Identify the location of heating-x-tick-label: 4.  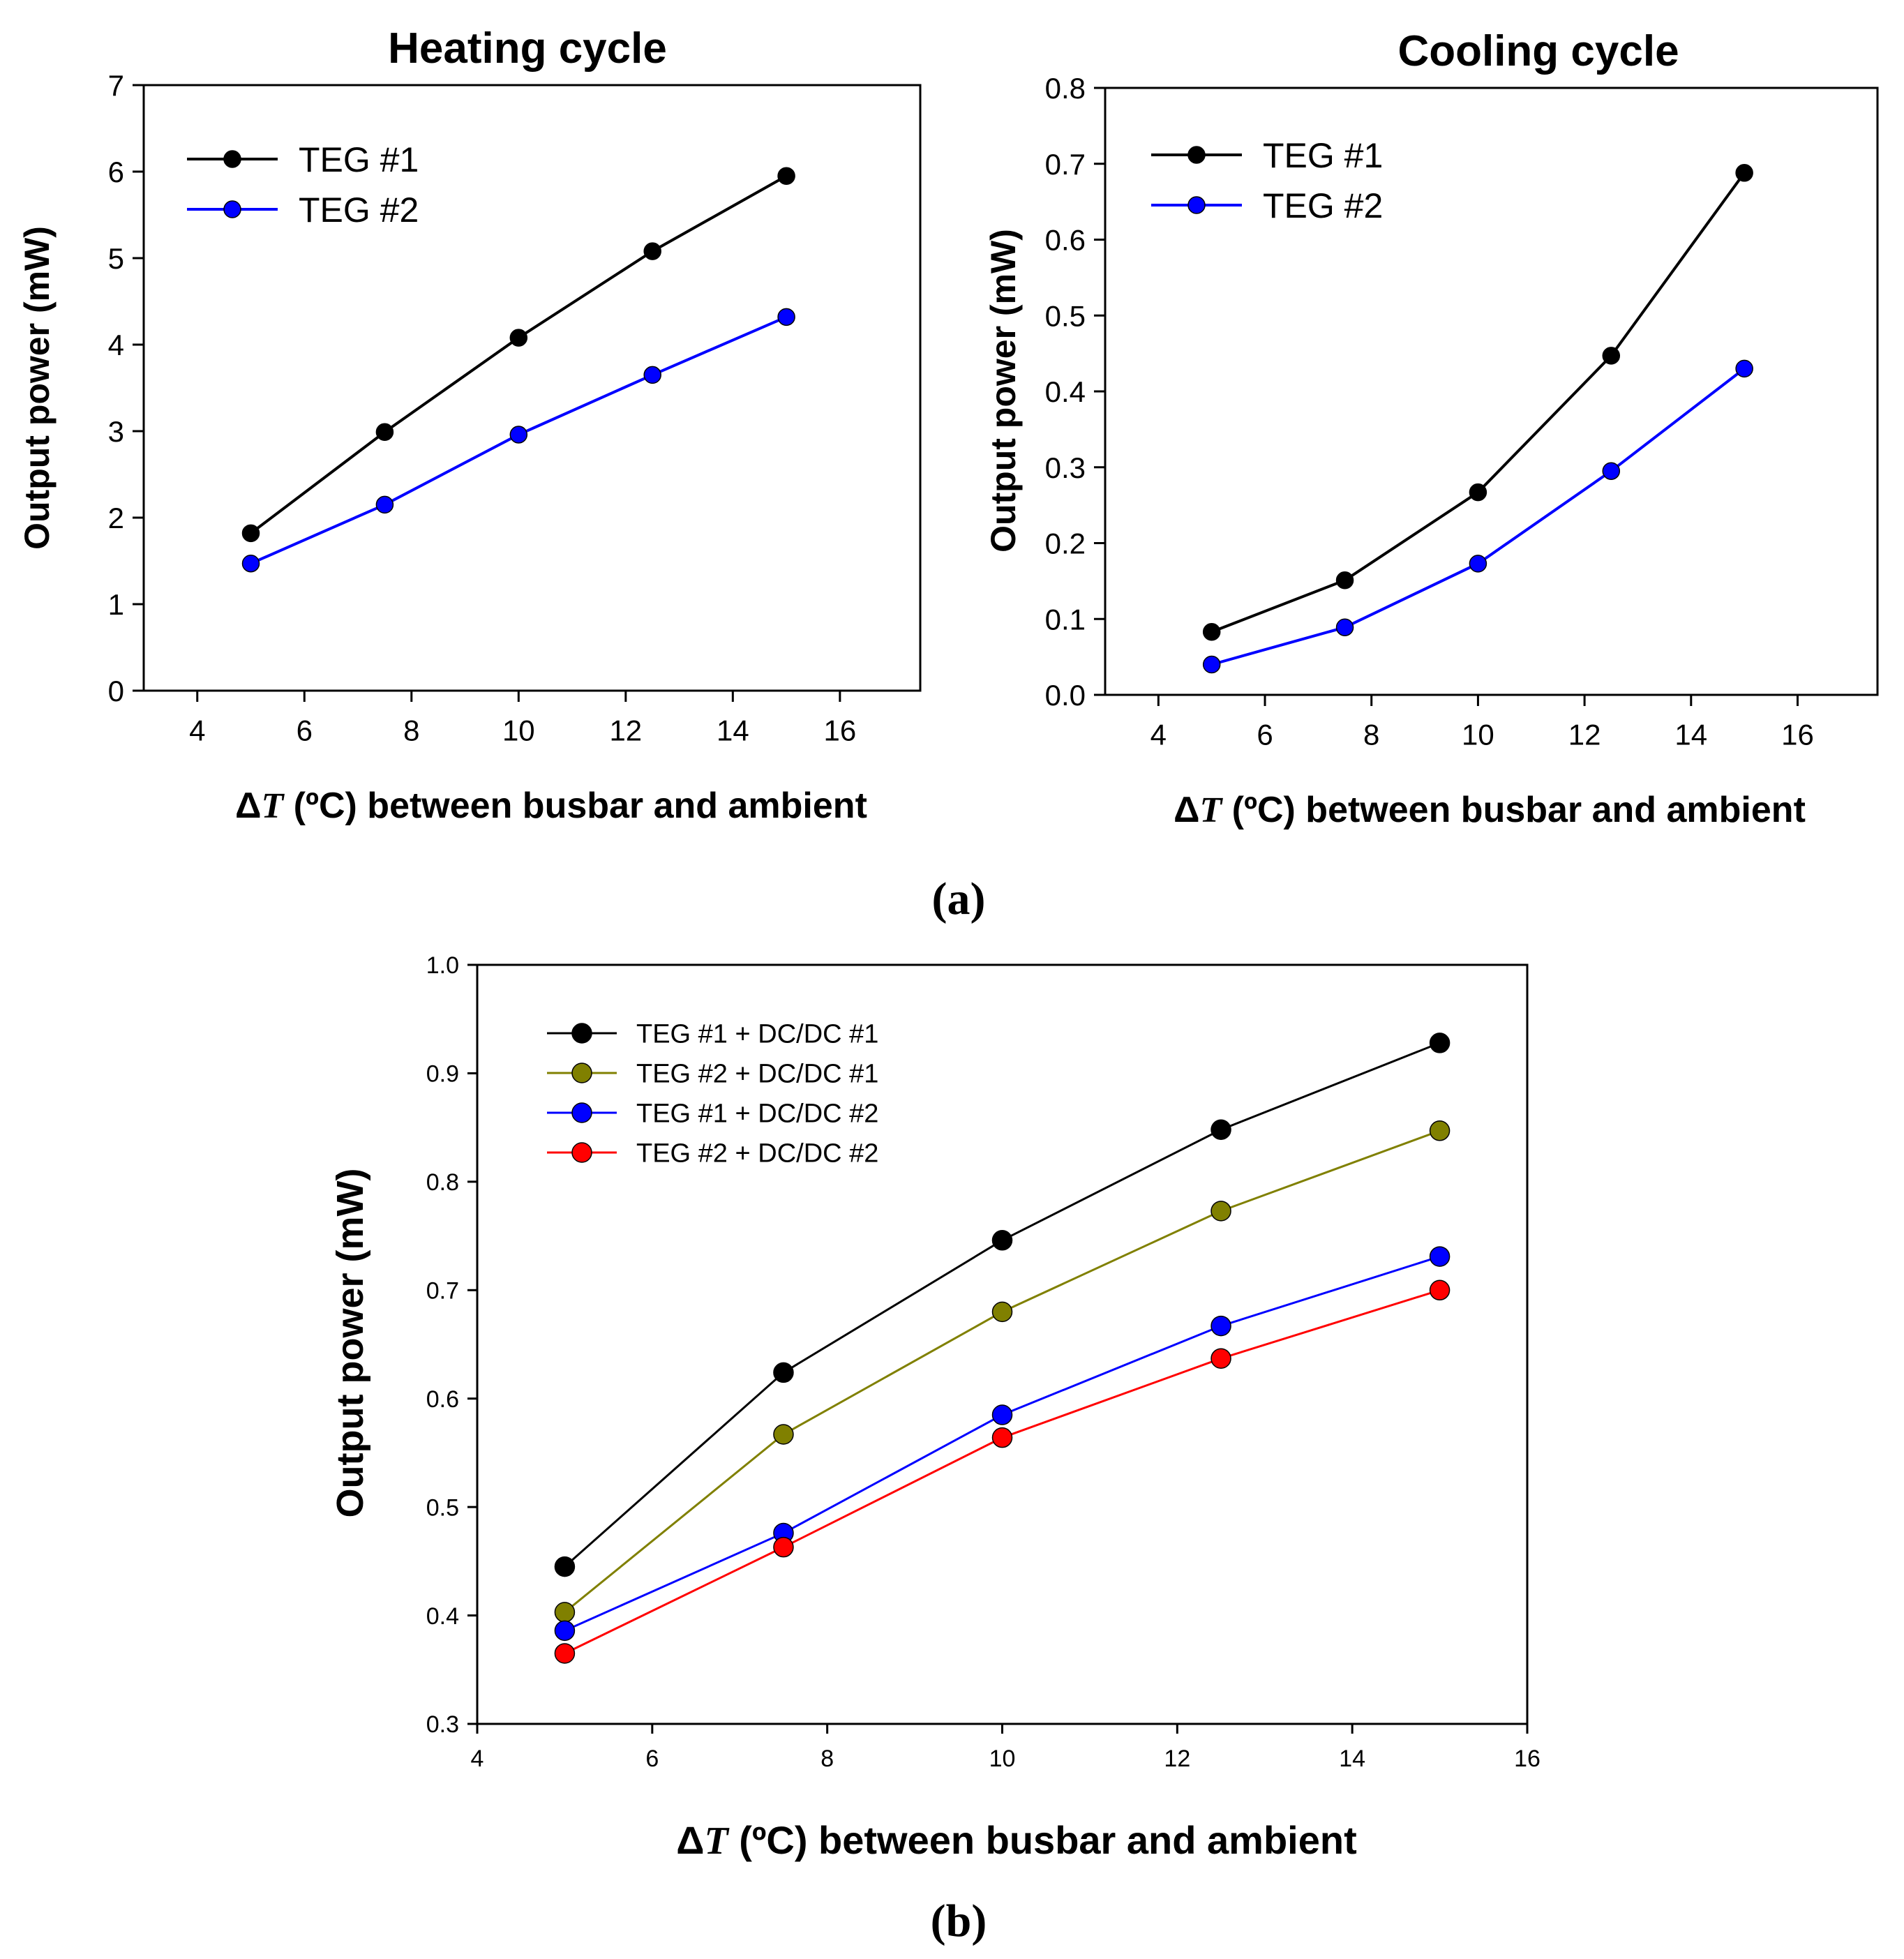
(197, 730).